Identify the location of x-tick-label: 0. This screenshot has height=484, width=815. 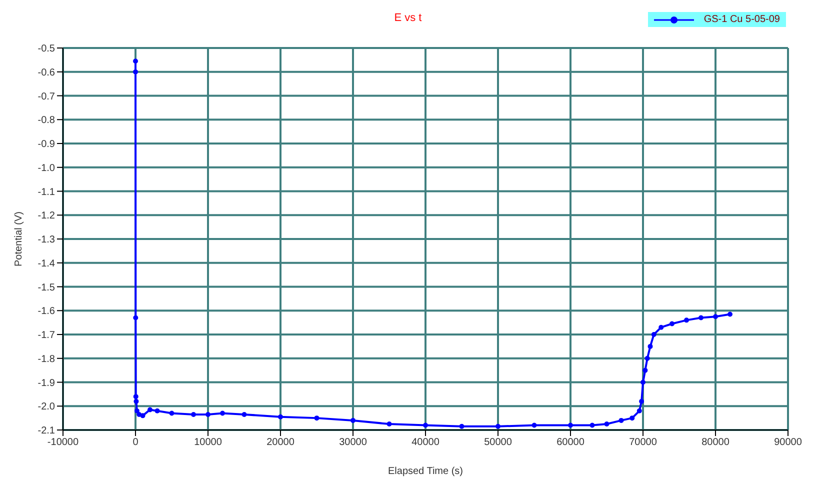
(135, 442).